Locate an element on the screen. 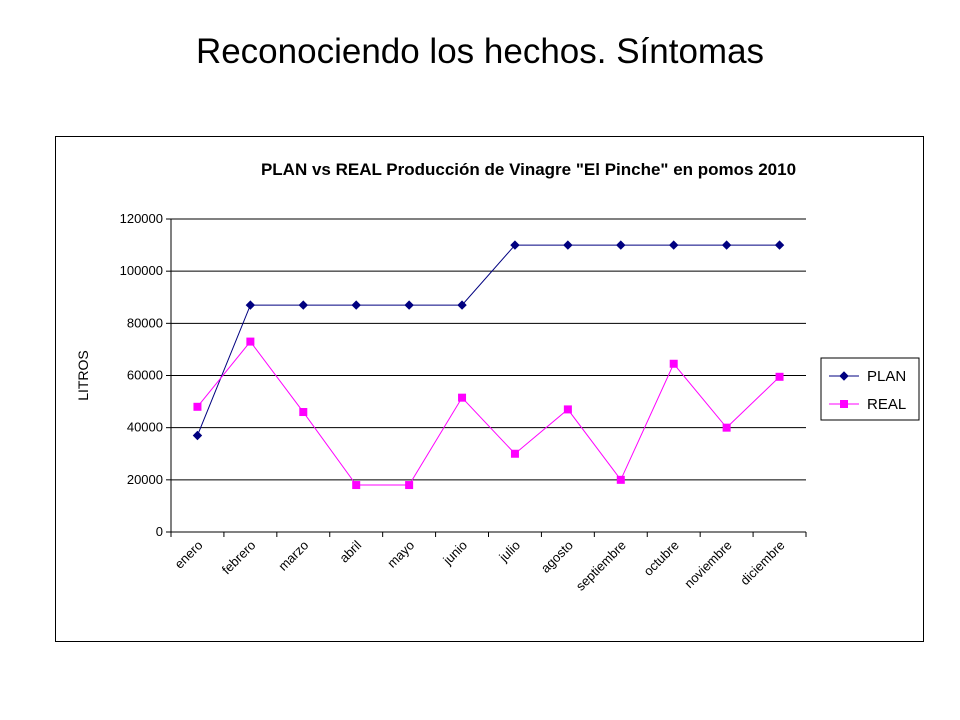 This screenshot has height=720, width=960. y-tick-label: 100000 is located at coordinates (141, 270).